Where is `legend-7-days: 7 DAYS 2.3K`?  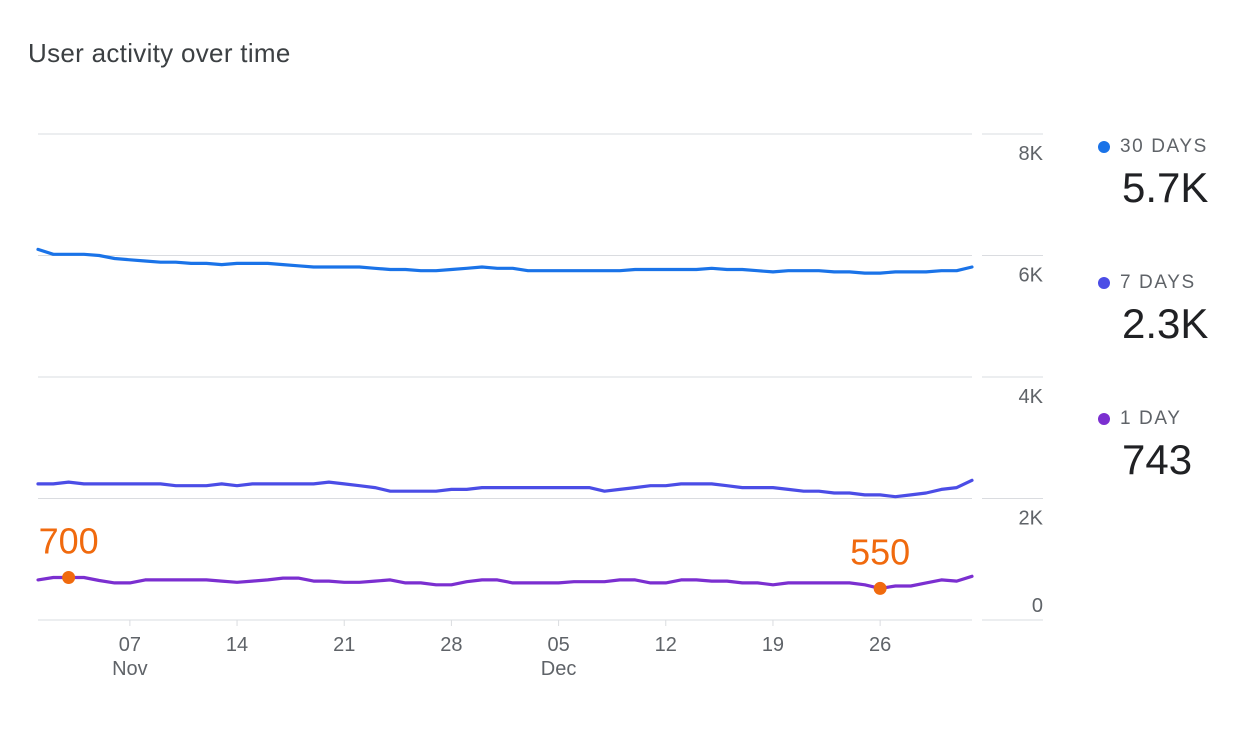
legend-7-days: 7 DAYS 2.3K is located at coordinates (1153, 310).